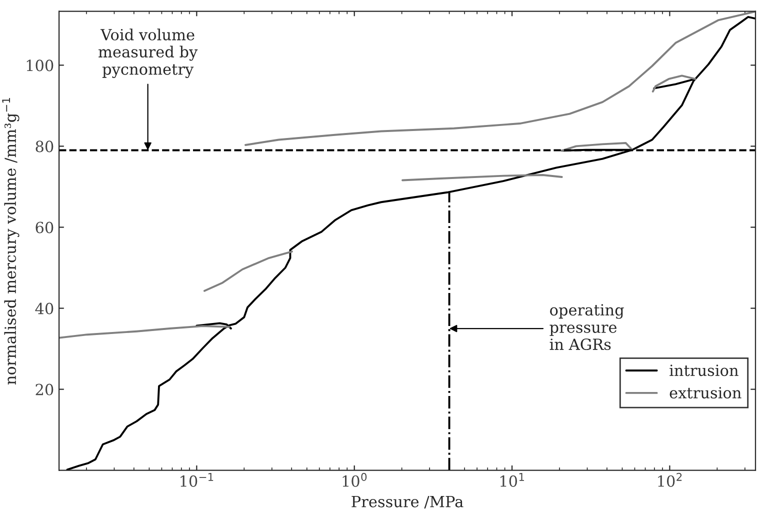 The image size is (757, 514). Describe the element at coordinates (706, 393) in the screenshot. I see `legend-label: extrusion` at that location.